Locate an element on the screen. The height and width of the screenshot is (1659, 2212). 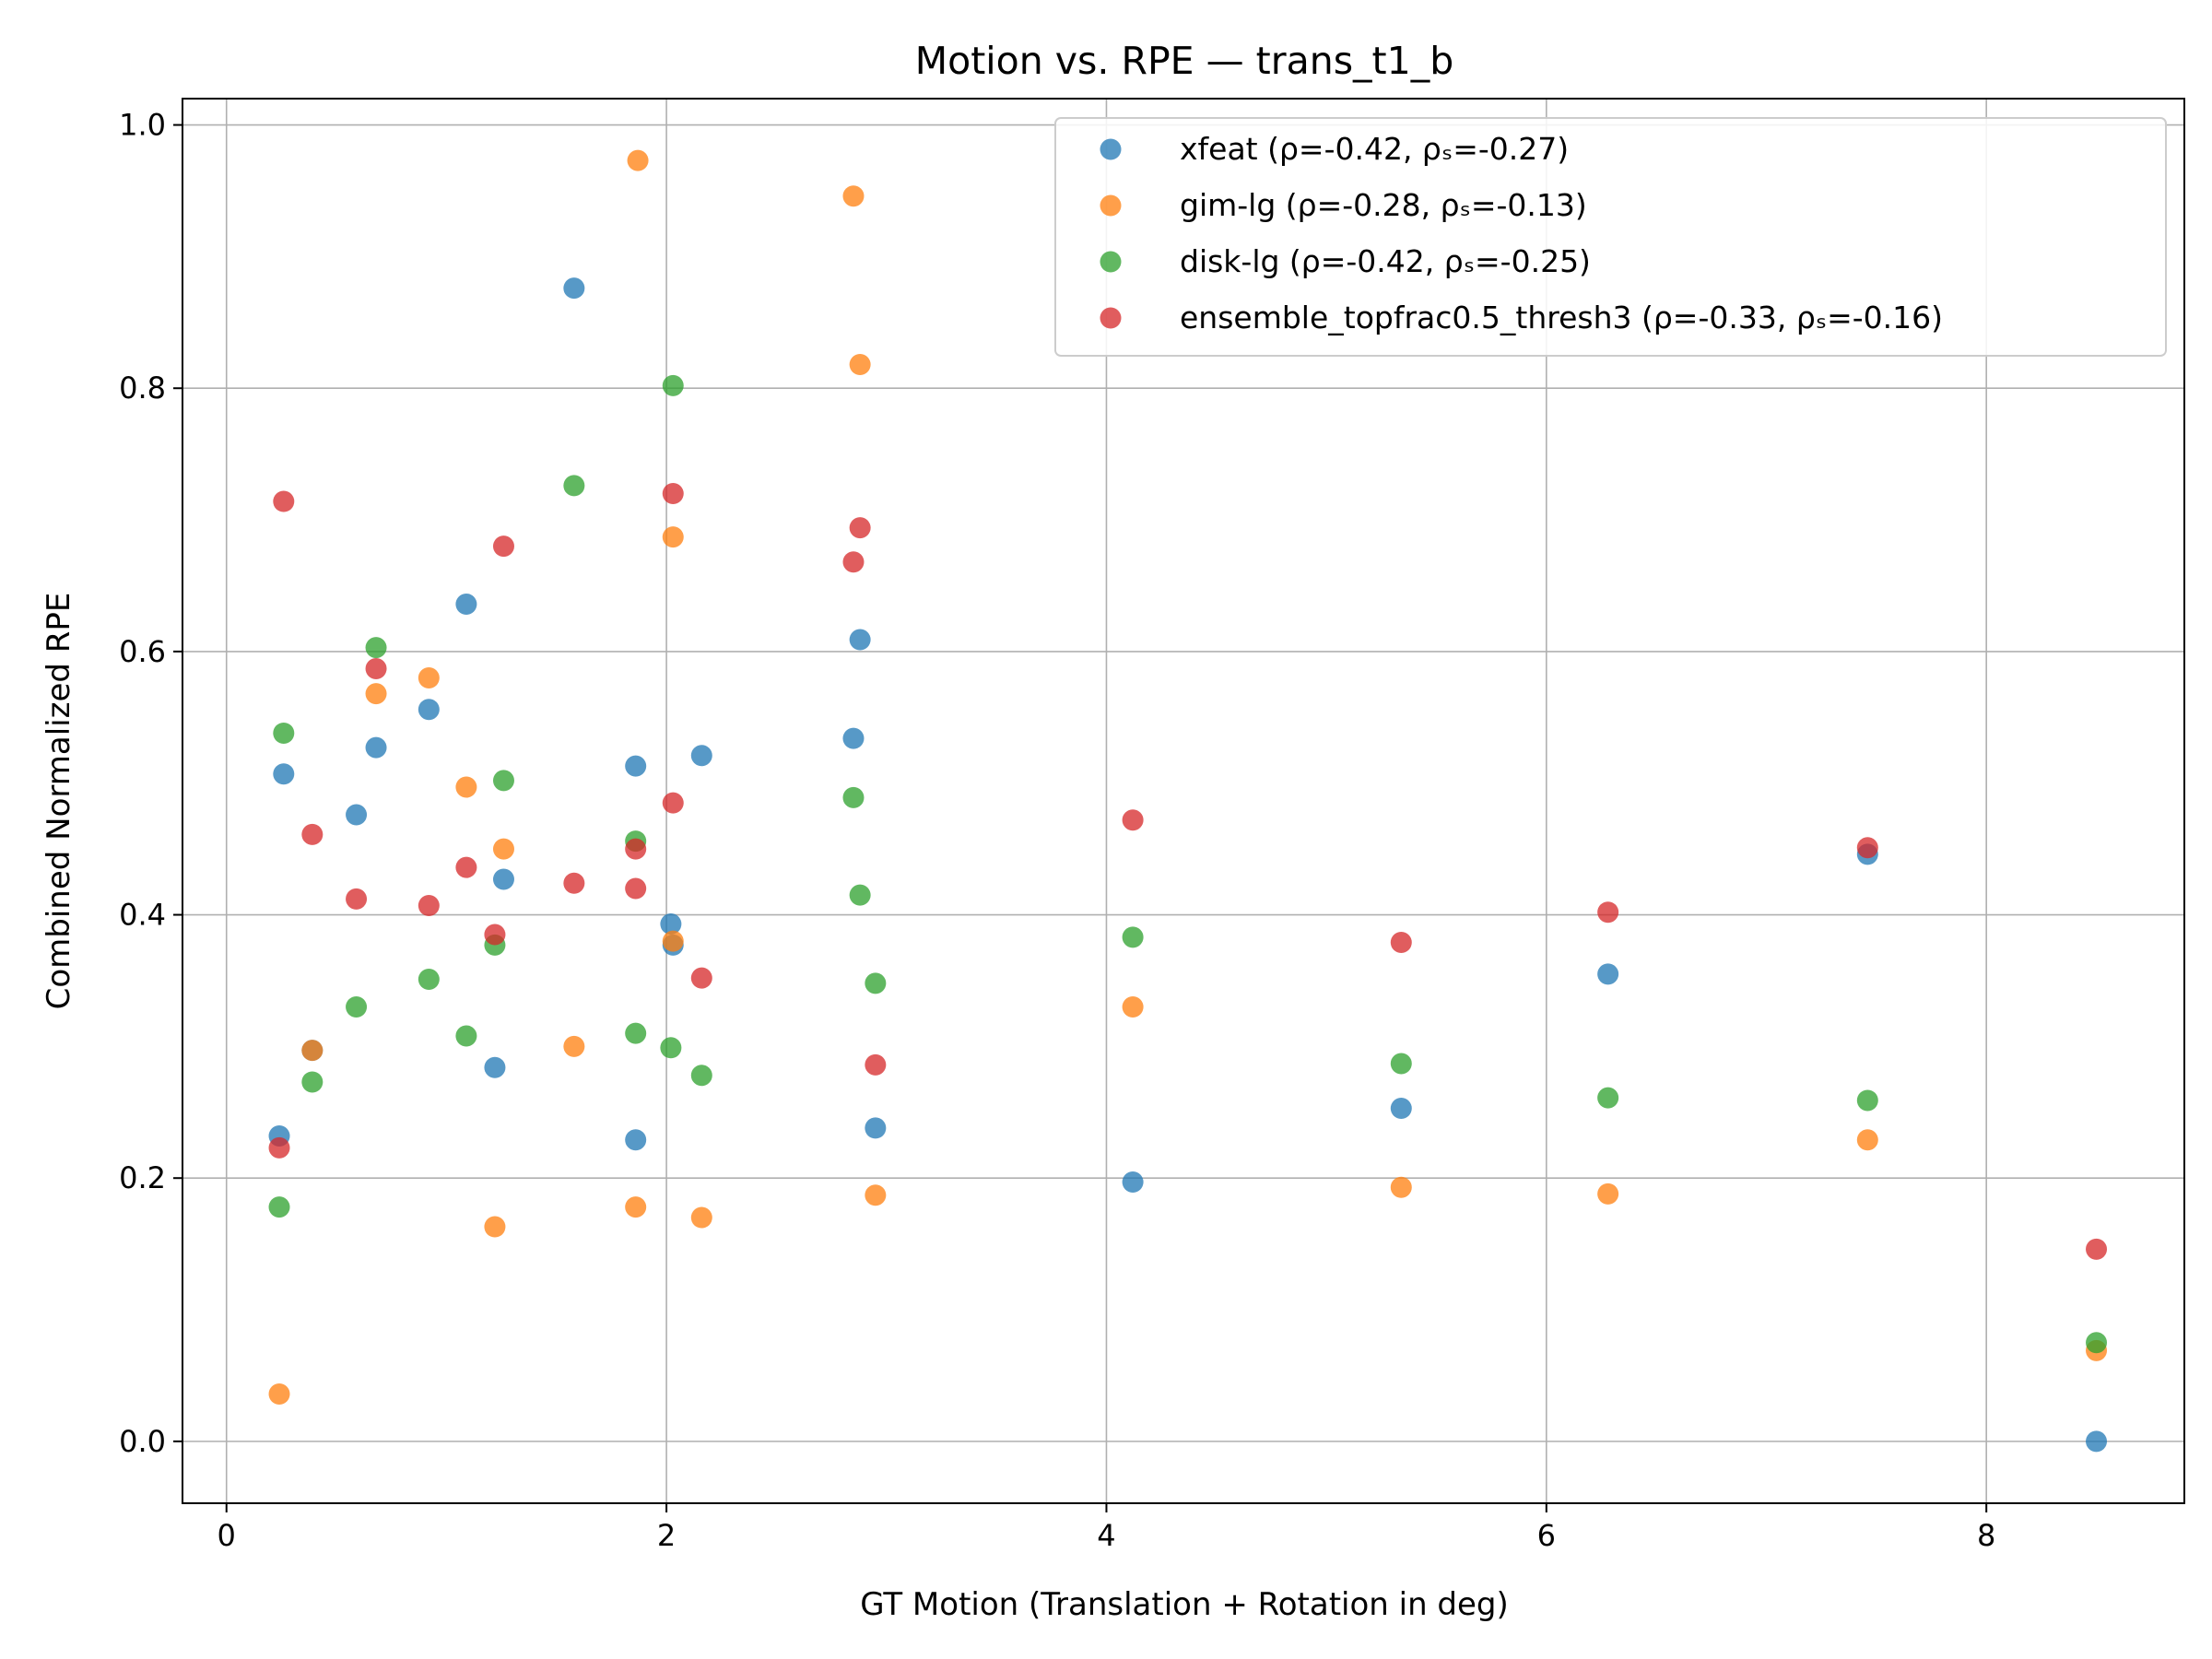
x-tick-label: 4 is located at coordinates (1106, 1535).